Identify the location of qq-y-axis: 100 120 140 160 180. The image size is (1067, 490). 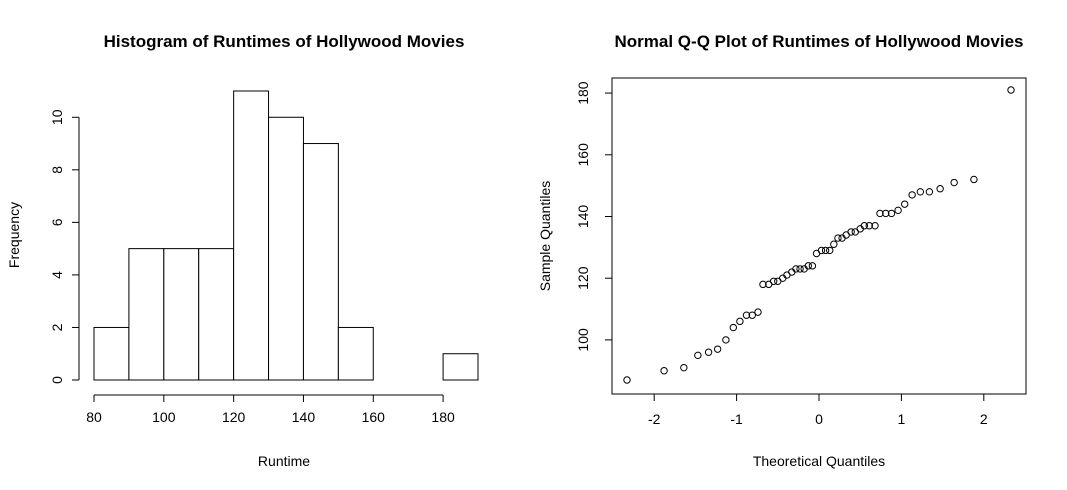
(593, 216).